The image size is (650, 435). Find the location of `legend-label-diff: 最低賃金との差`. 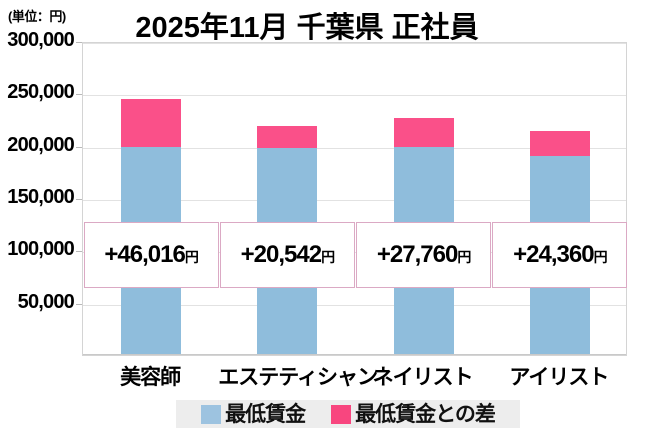

legend-label-diff: 最低賃金との差 is located at coordinates (425, 414).